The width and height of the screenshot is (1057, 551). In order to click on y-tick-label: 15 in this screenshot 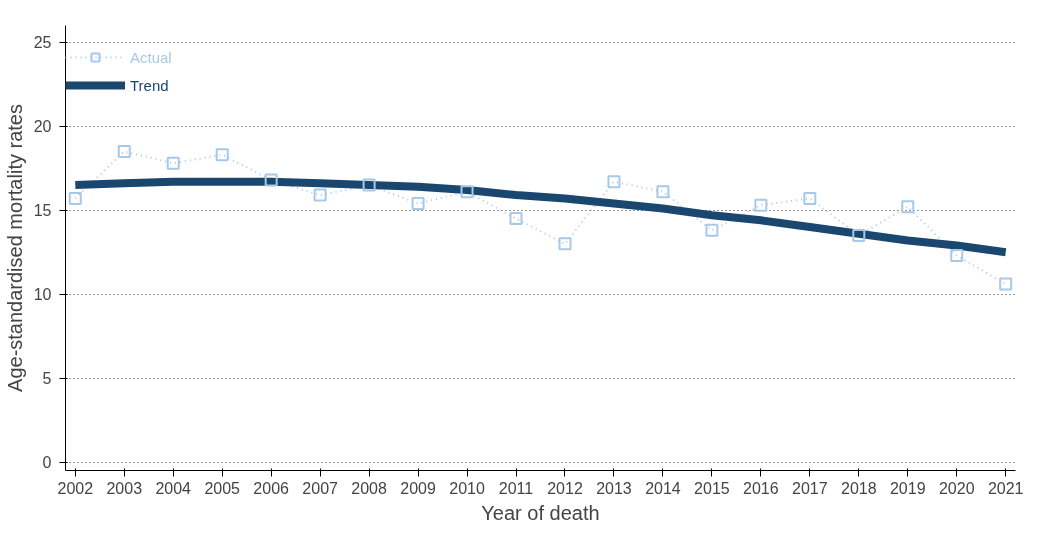, I will do `click(42, 211)`.